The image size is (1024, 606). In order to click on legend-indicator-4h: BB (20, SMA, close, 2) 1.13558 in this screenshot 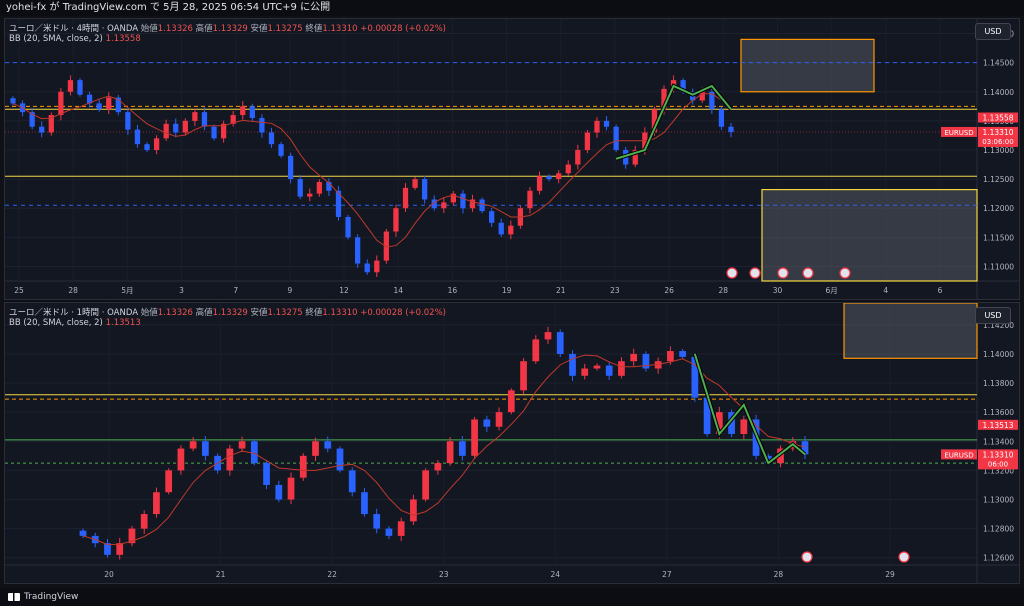, I will do `click(75, 39)`.